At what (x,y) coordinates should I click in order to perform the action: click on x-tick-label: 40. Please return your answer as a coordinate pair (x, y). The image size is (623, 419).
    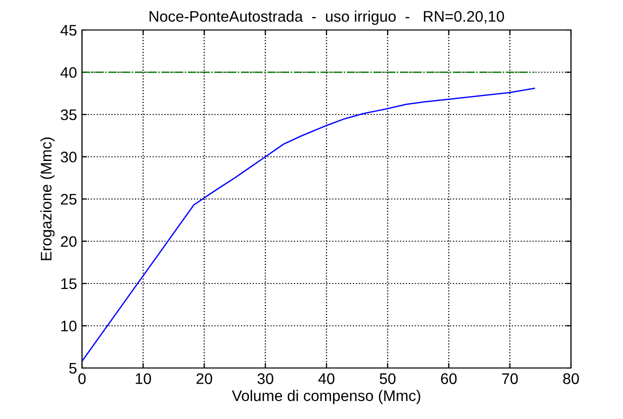
    Looking at the image, I should click on (326, 378).